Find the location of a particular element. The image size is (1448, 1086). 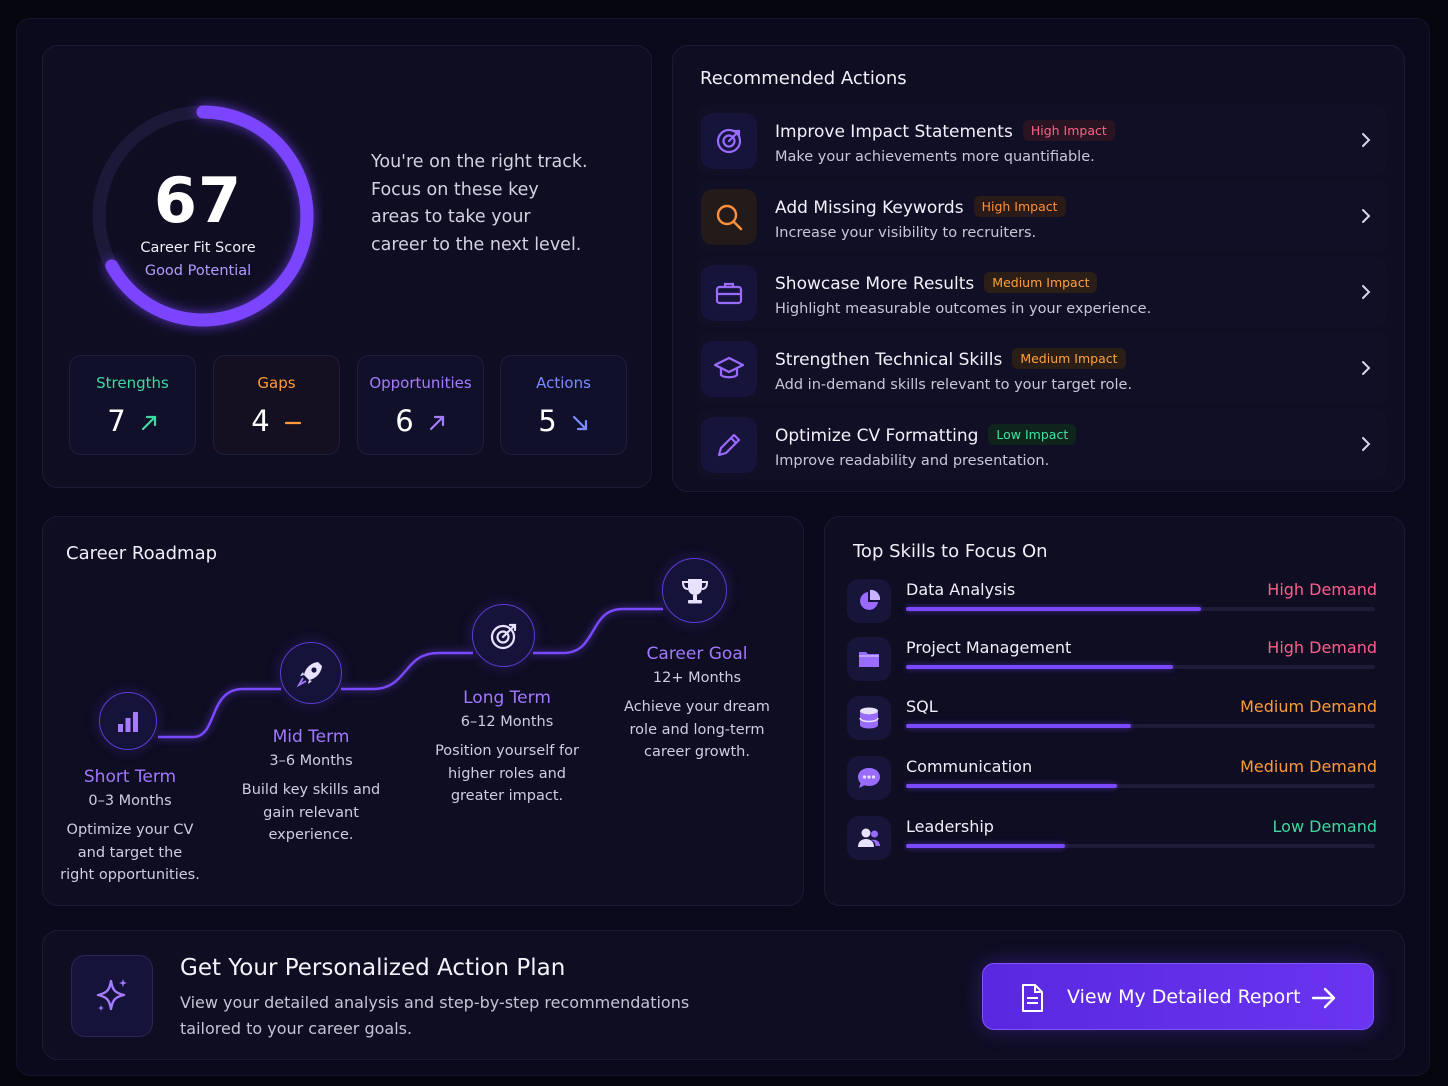

search-icon is located at coordinates (729, 217).